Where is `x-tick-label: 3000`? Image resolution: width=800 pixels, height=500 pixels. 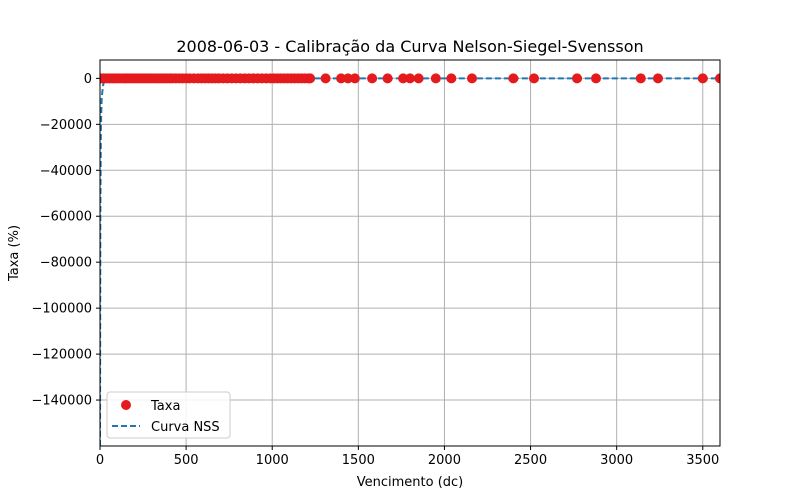
x-tick-label: 3000 is located at coordinates (616, 460).